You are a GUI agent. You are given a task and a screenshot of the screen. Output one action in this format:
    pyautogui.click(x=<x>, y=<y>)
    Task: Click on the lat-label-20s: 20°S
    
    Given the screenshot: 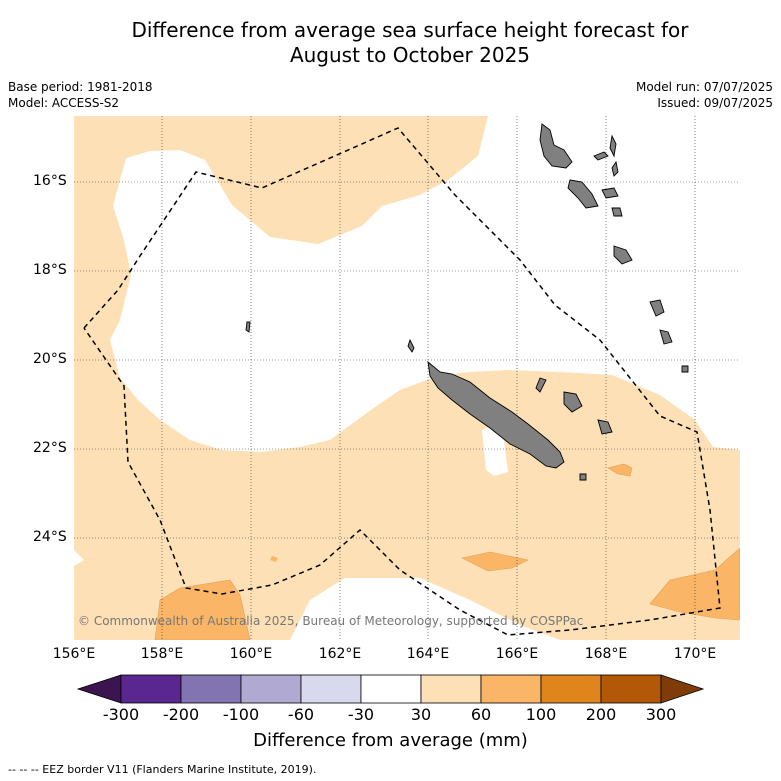 What is the action you would take?
    pyautogui.click(x=50, y=359)
    